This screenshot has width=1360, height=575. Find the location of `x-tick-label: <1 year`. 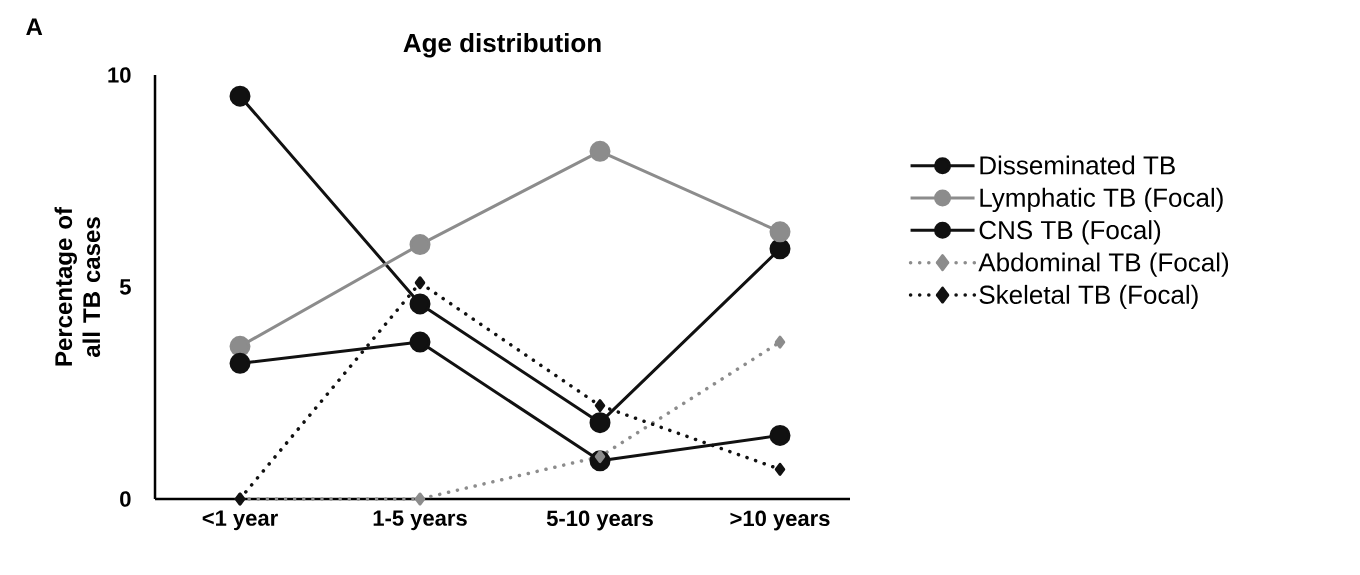

x-tick-label: <1 year is located at coordinates (240, 520).